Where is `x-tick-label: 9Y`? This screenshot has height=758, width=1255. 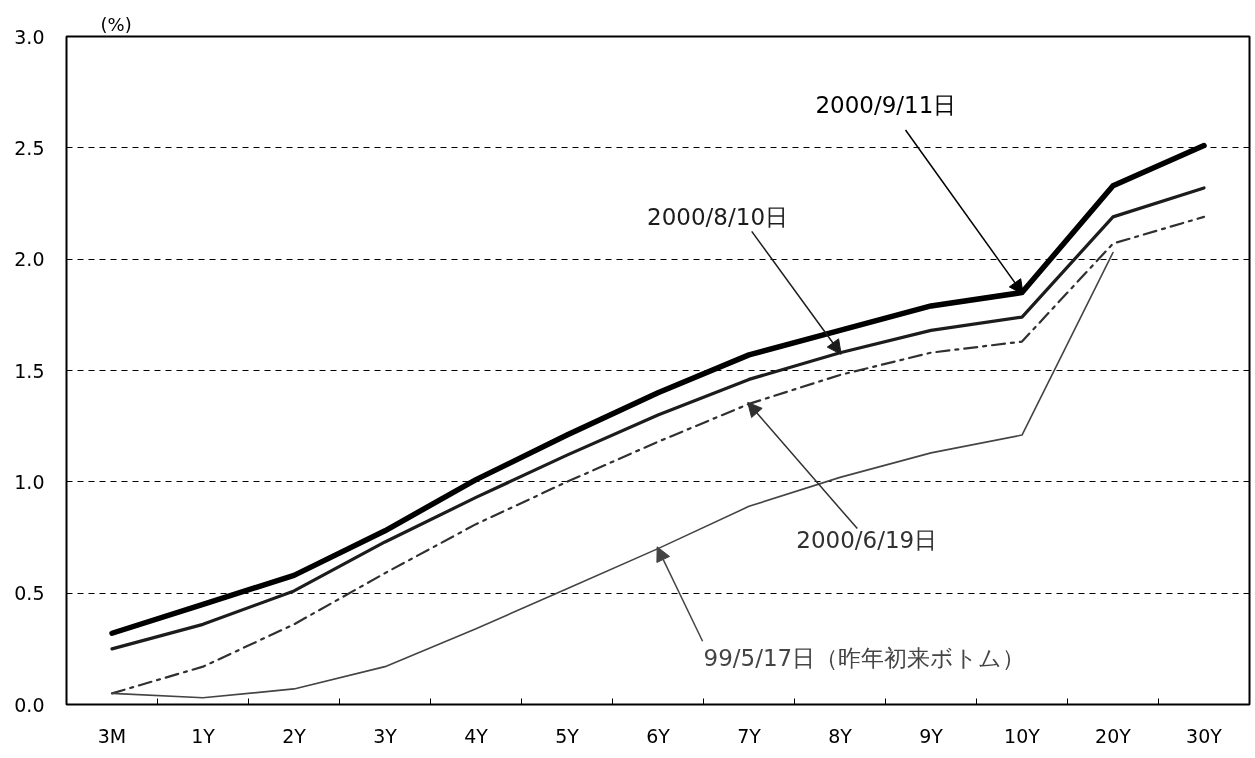 x-tick-label: 9Y is located at coordinates (931, 735).